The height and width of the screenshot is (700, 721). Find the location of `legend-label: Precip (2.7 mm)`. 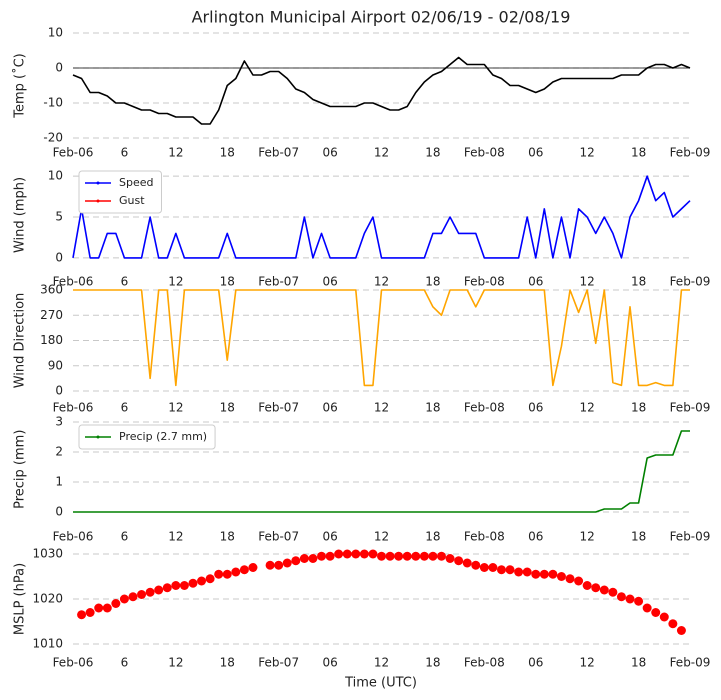

legend-label: Precip (2.7 mm) is located at coordinates (163, 436).